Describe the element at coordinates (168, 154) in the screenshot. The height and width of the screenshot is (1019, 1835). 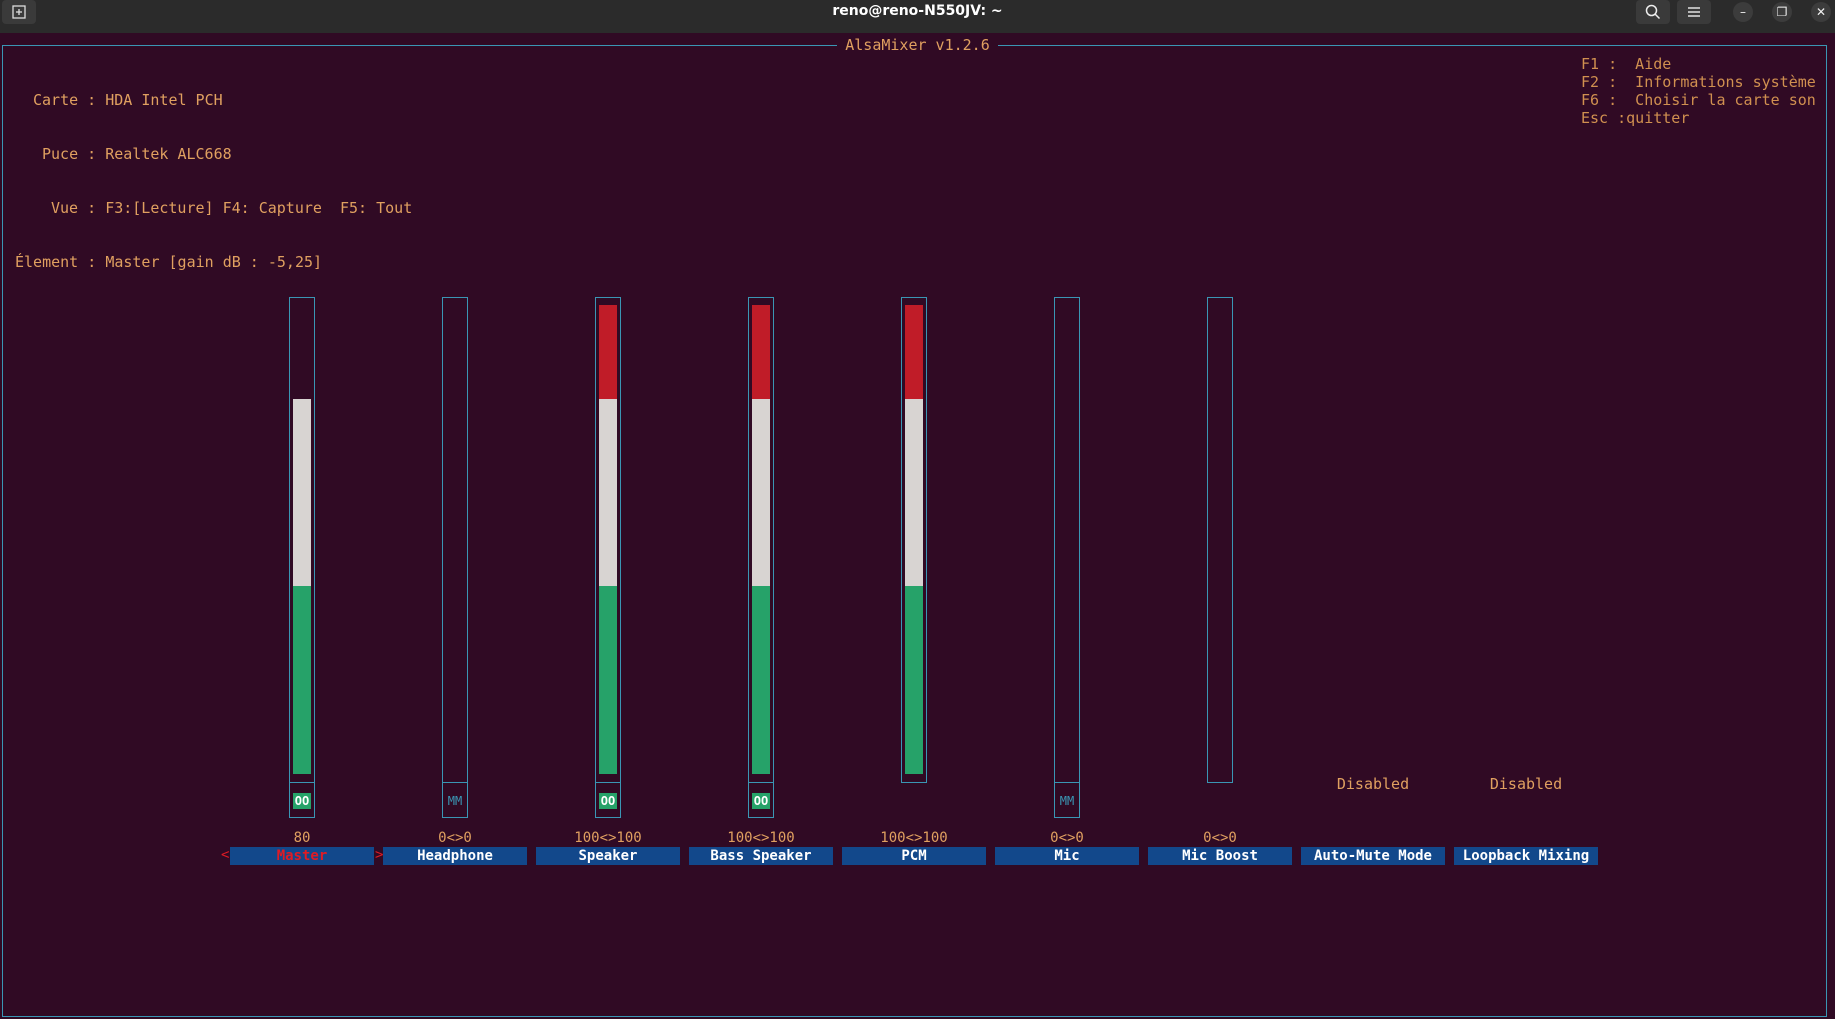
I see `chip-value: Realtek ALC668` at that location.